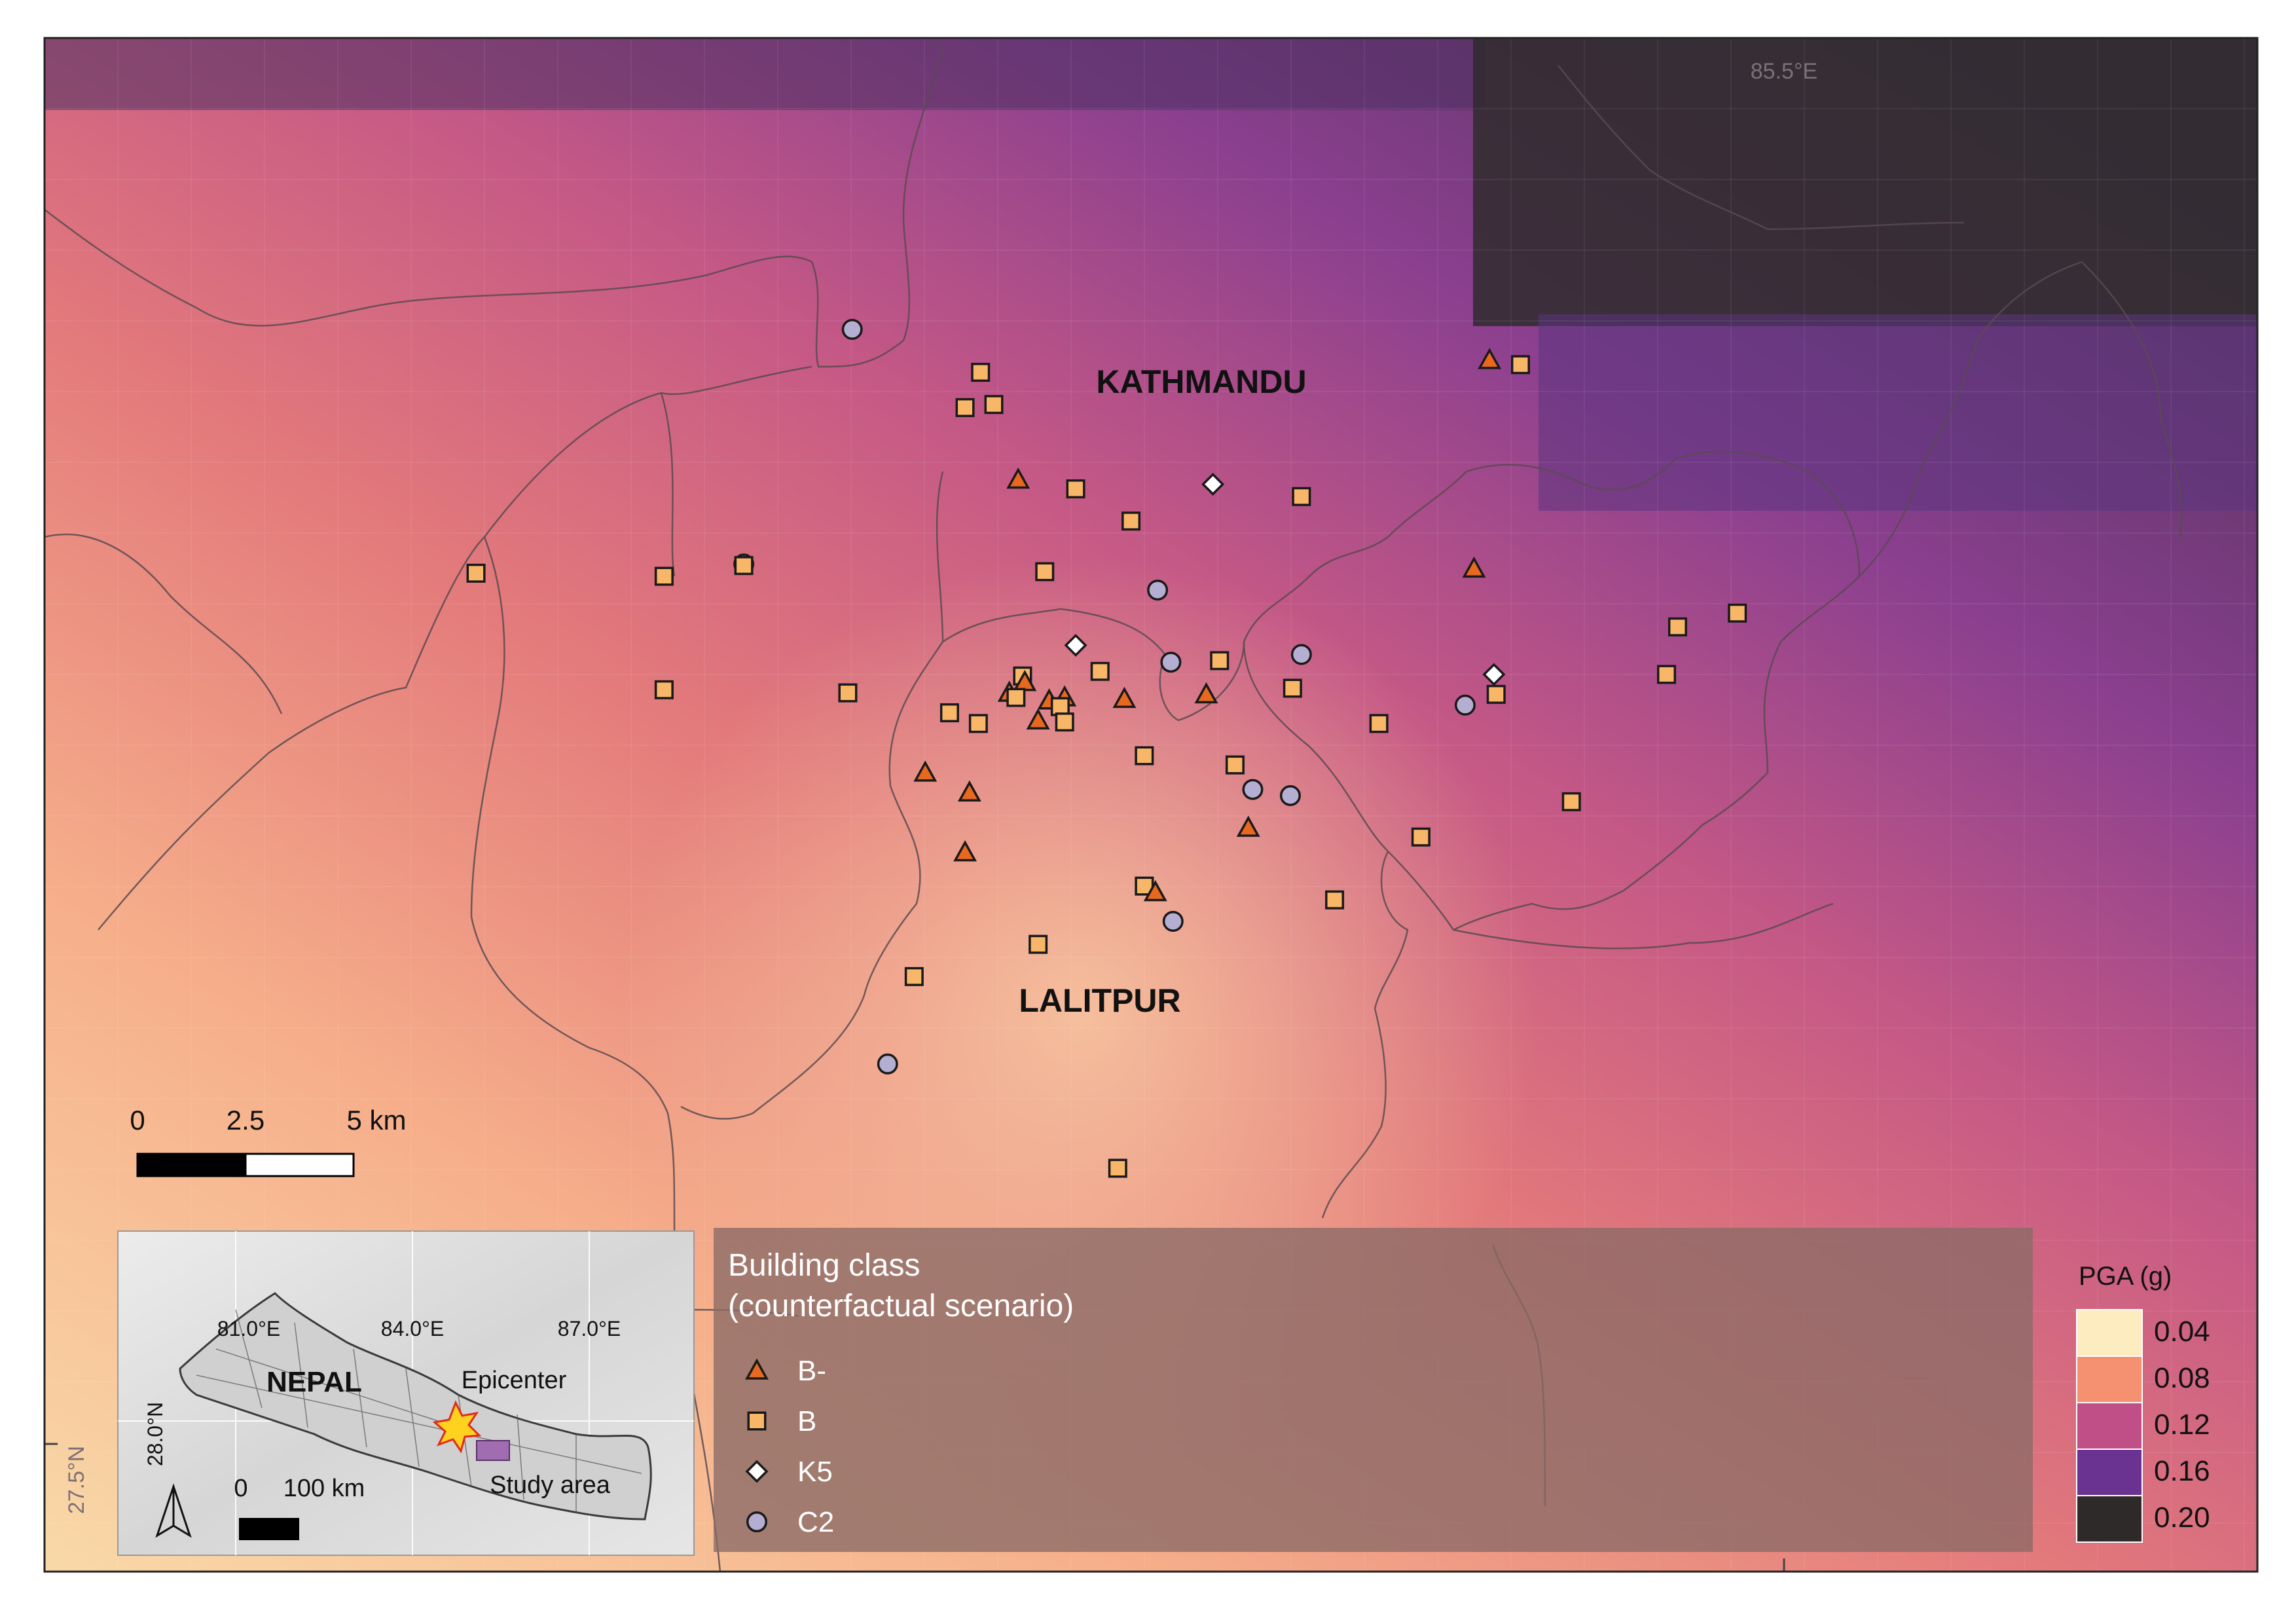  I want to click on inset-lon-label-84: 84.0°E, so click(412, 1328).